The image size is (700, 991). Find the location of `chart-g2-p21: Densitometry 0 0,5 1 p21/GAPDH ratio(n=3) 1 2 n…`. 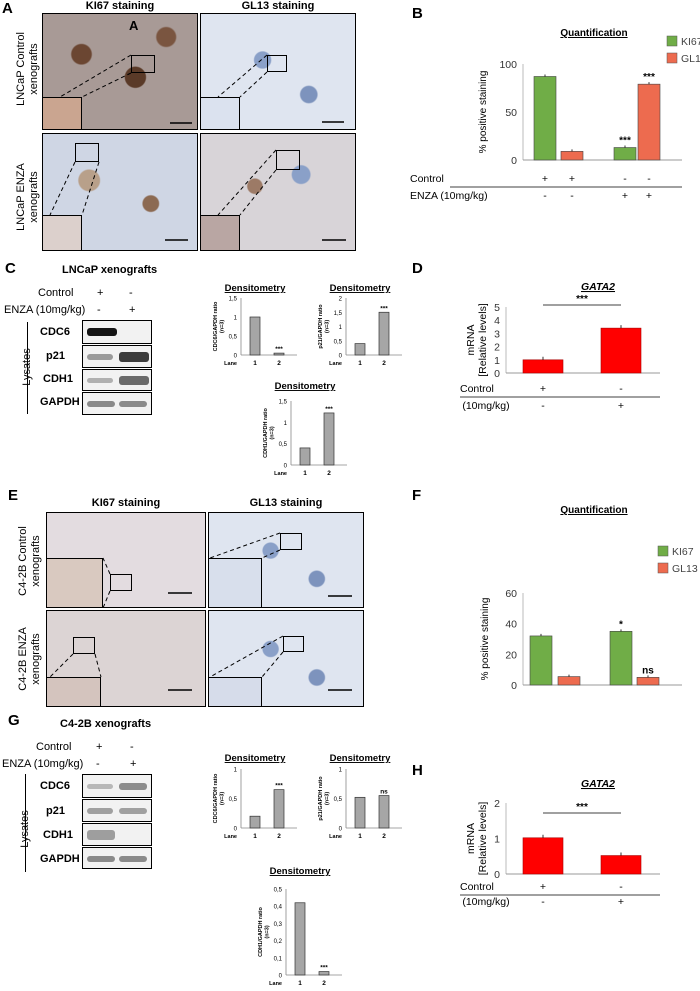

chart-g2-p21: Densitometry 0 0,5 1 p21/GAPDH ratio(n=3) 1 2 n… is located at coordinates (360, 796).